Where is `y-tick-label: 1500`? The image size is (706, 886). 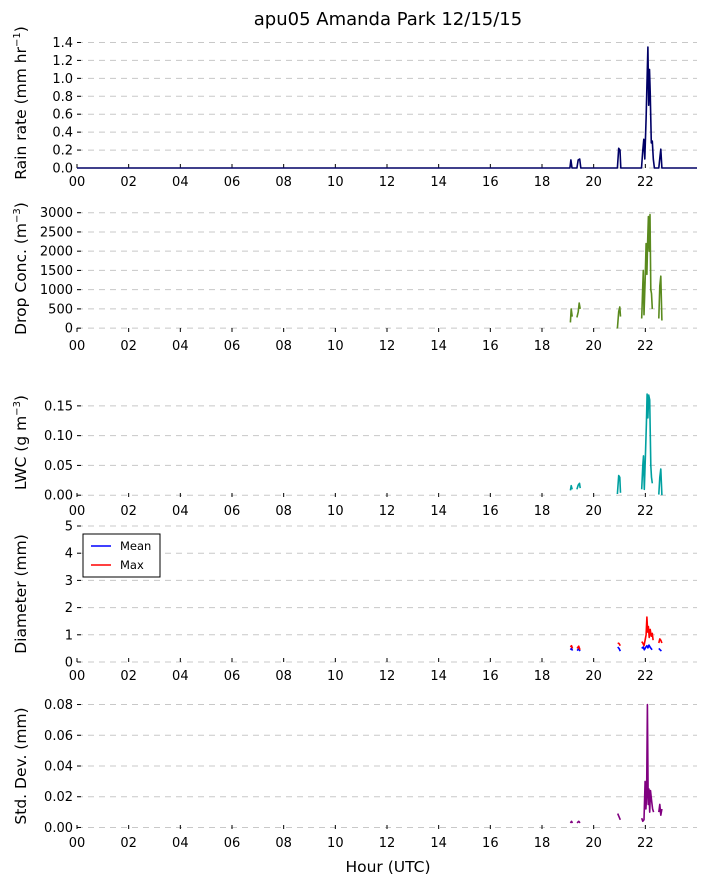
y-tick-label: 1500 is located at coordinates (56, 271).